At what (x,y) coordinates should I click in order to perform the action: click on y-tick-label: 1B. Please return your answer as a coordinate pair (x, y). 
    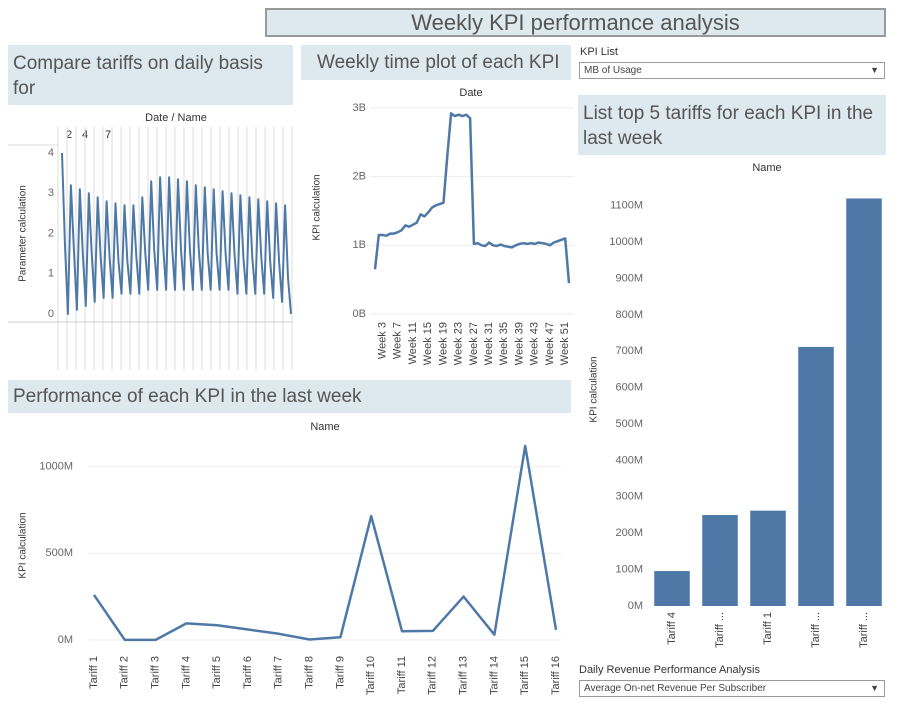
    Looking at the image, I should click on (359, 245).